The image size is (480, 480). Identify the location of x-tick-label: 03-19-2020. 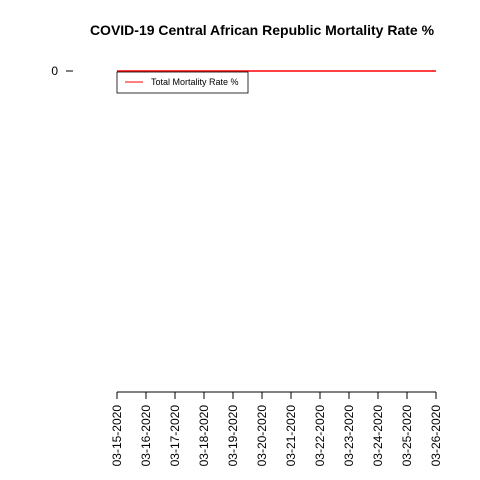
(233, 436).